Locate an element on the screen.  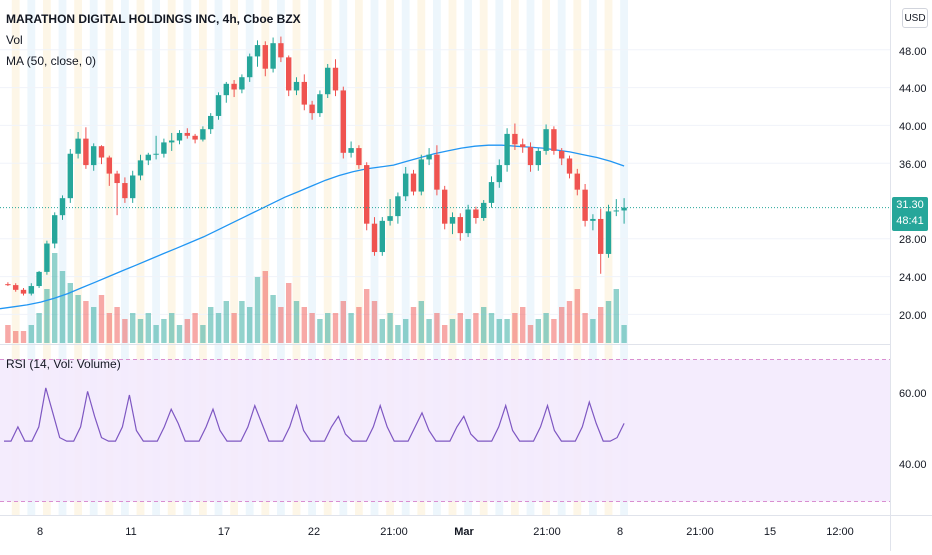
last-price-value: 31.30 is located at coordinates (910, 205).